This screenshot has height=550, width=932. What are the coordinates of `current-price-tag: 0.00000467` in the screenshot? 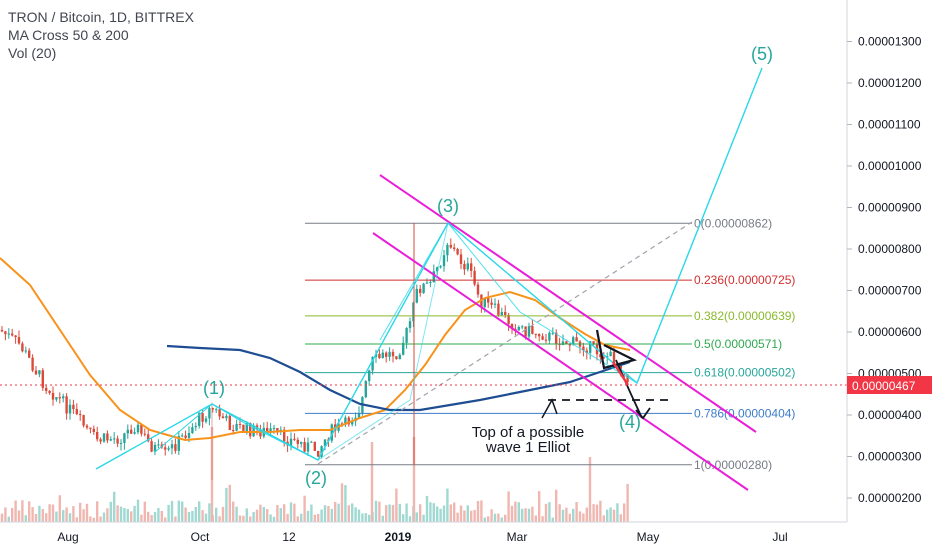 It's located at (889, 385).